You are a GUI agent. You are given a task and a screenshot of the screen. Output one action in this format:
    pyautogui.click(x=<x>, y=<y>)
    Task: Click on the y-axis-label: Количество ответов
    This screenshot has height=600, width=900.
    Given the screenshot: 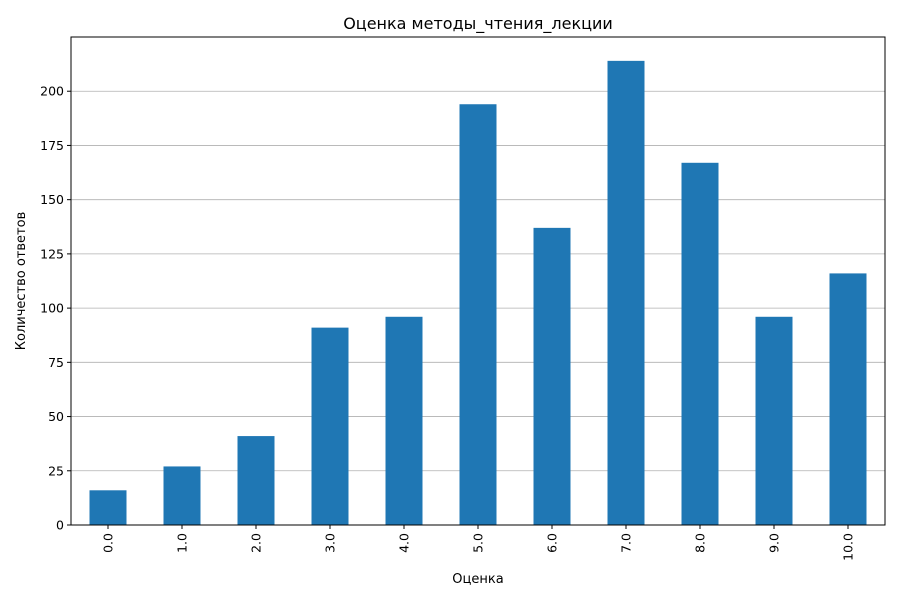 What is the action you would take?
    pyautogui.click(x=21, y=281)
    